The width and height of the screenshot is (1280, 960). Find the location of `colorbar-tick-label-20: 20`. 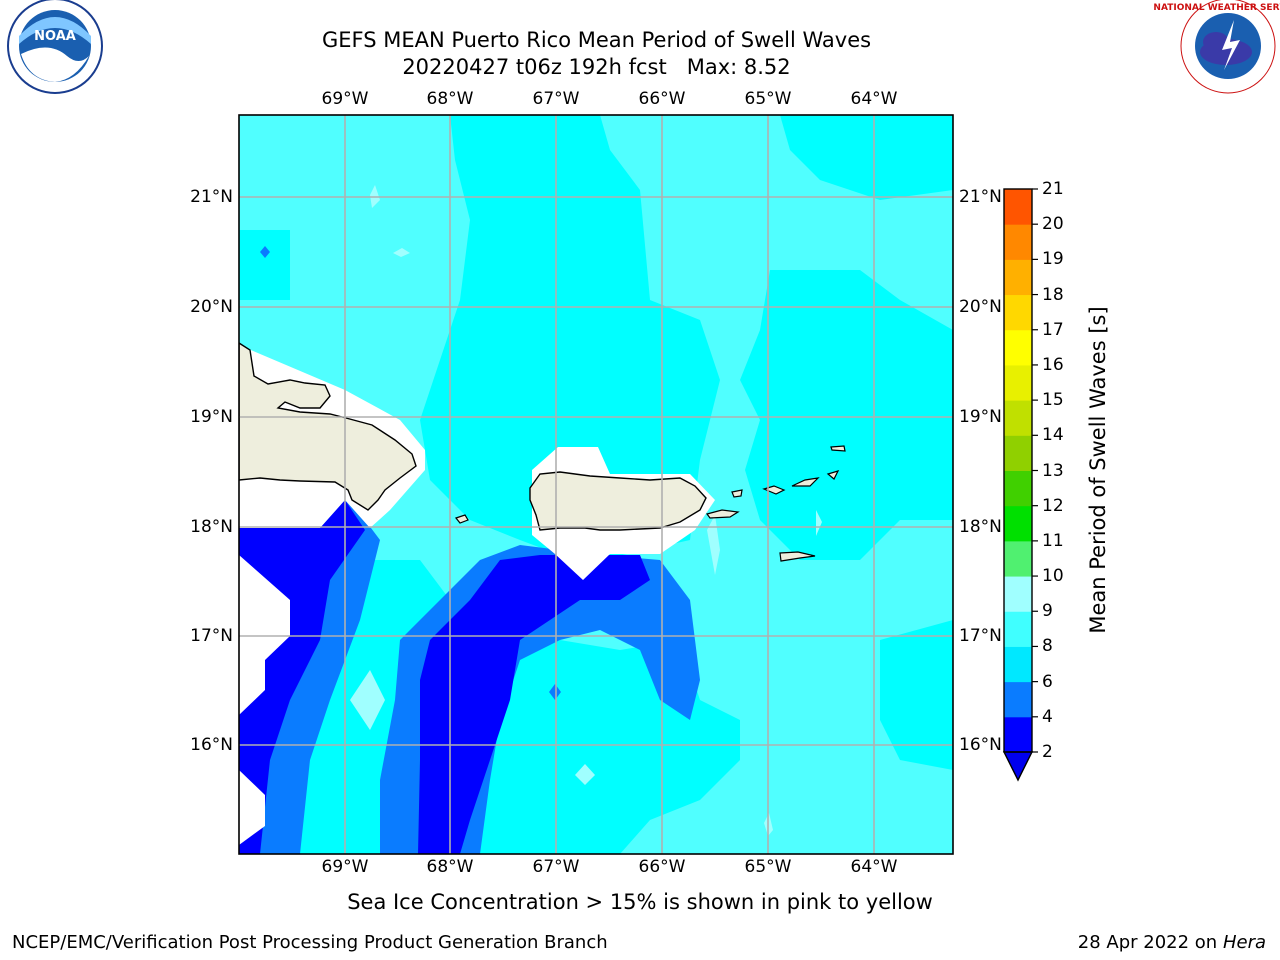

colorbar-tick-label-20: 20 is located at coordinates (1053, 224).